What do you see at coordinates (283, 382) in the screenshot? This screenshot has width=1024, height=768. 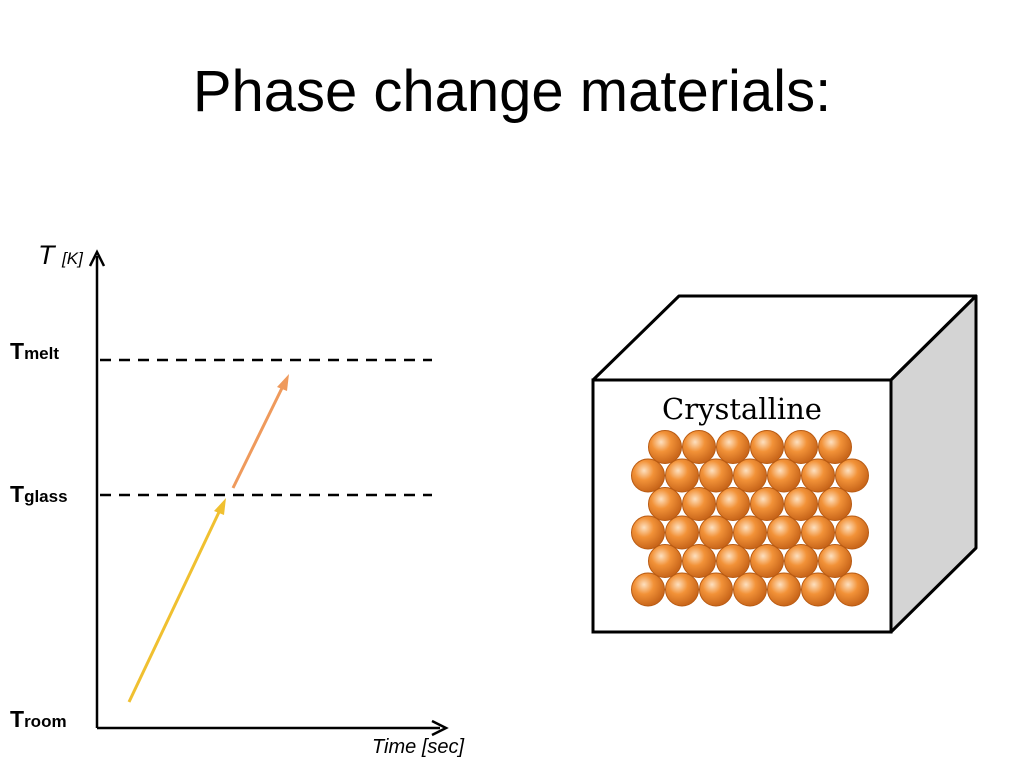 I see `heating-arrow-upper-head` at bounding box center [283, 382].